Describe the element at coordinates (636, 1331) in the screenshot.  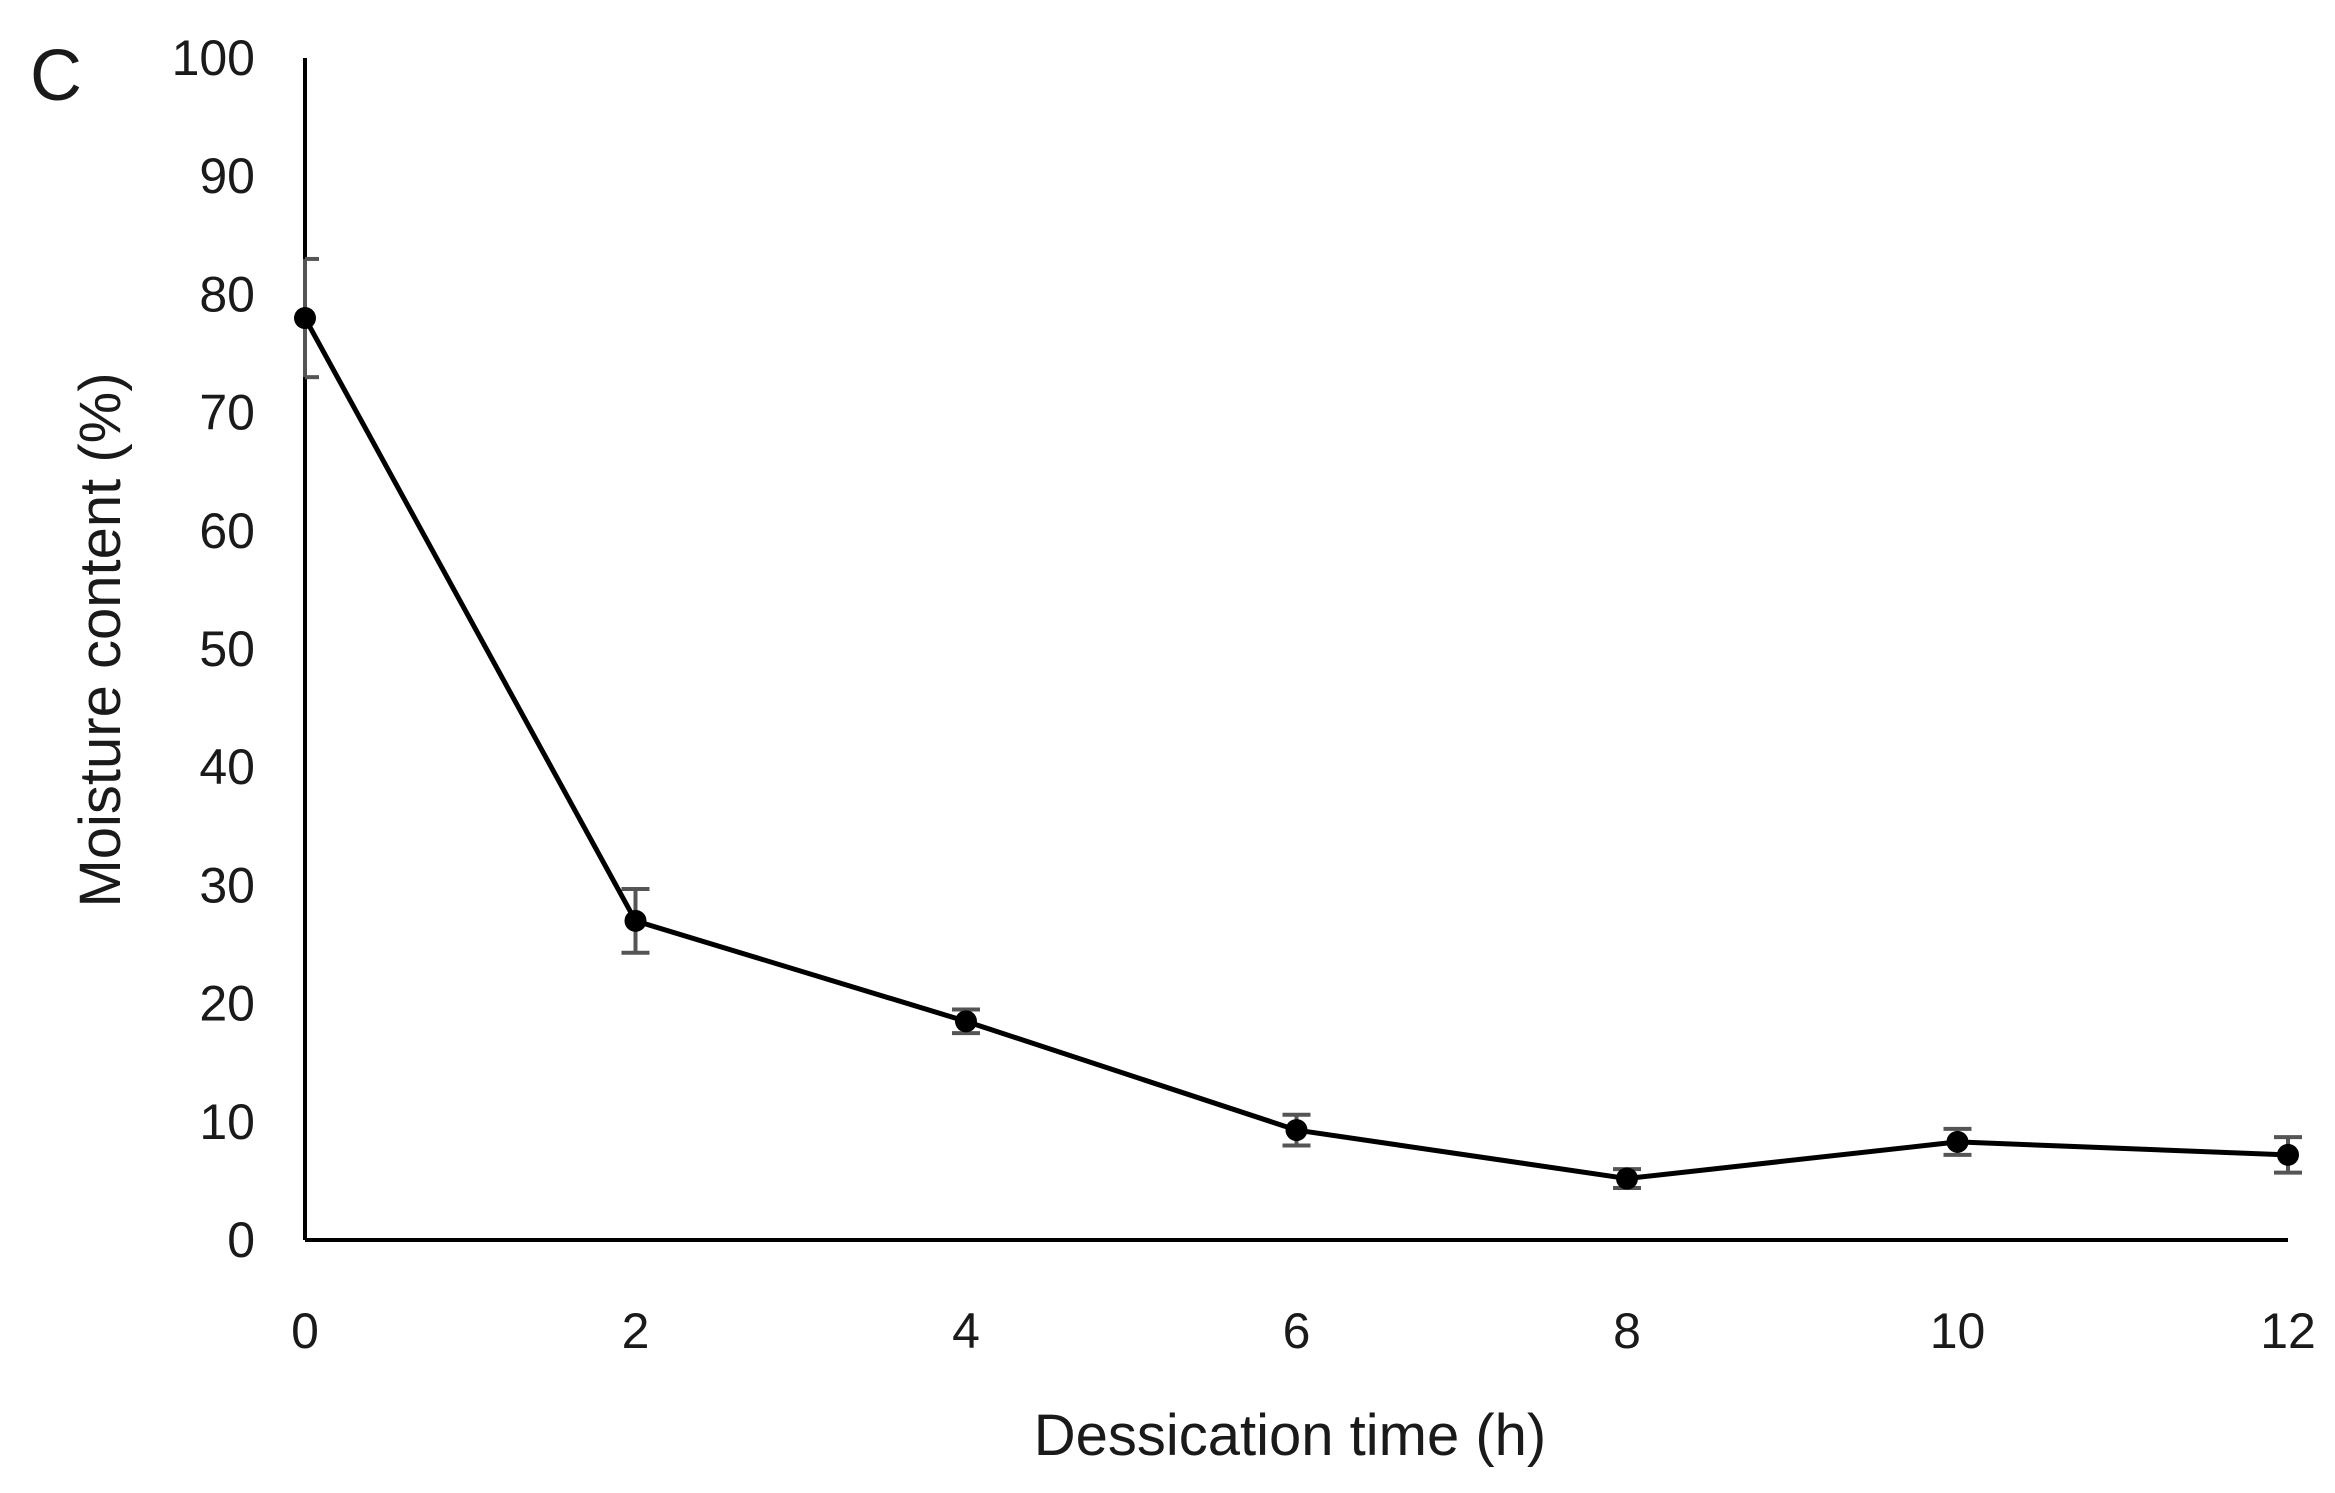
I see `x-tick-label: 2` at that location.